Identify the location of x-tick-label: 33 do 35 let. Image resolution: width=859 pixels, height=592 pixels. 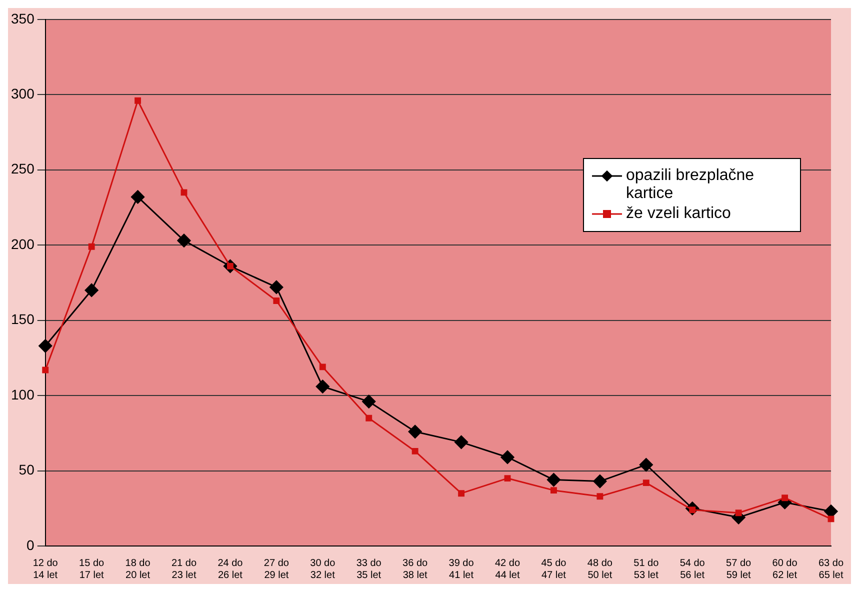
(369, 569).